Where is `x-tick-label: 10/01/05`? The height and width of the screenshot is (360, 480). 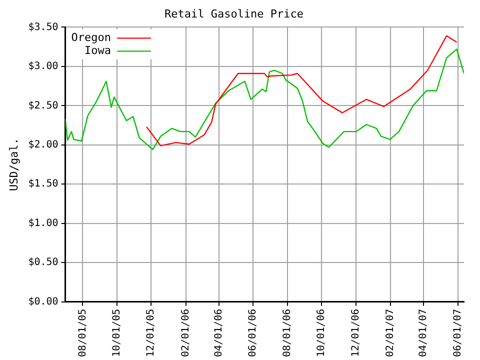
x-tick-label: 10/01/05 is located at coordinates (116, 333).